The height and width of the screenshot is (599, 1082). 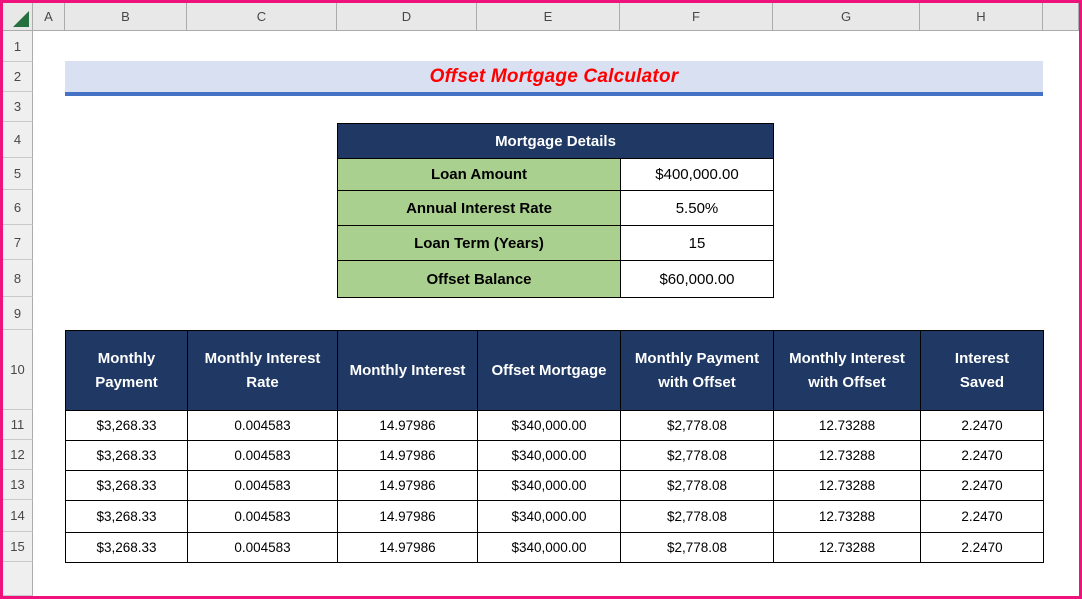 I want to click on details-label-loan-term: Loan Term (Years), so click(x=479, y=243).